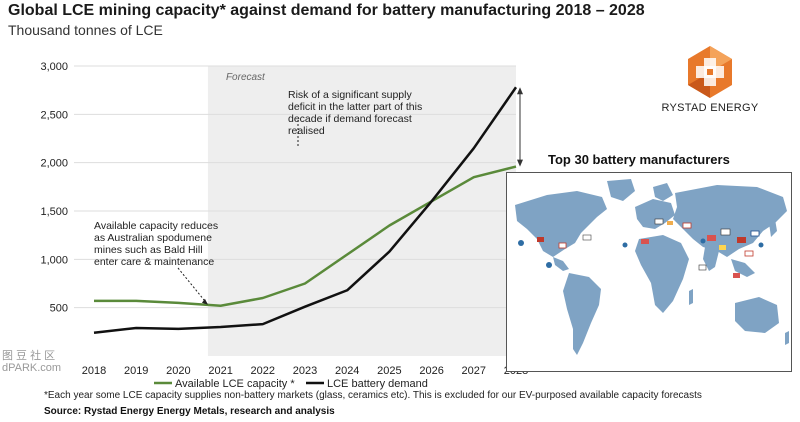 This screenshot has height=422, width=800. I want to click on rystad-logo: RYSTAD ENERGY, so click(710, 82).